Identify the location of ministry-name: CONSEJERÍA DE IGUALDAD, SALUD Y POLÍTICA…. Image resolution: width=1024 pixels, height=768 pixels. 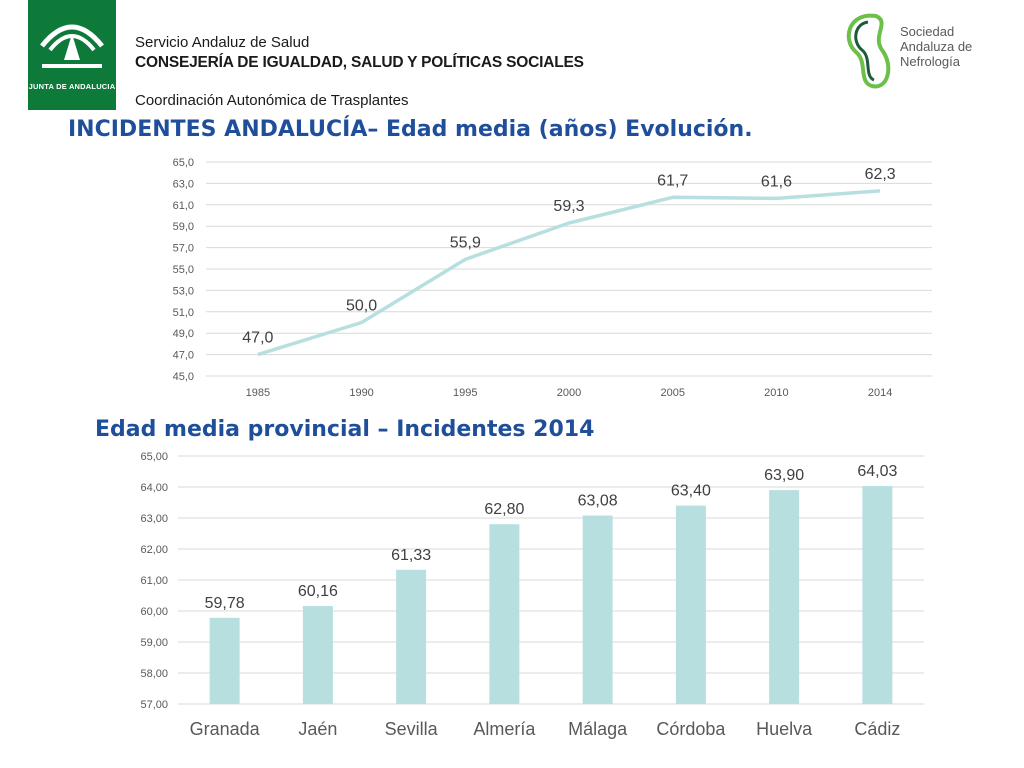
(359, 62).